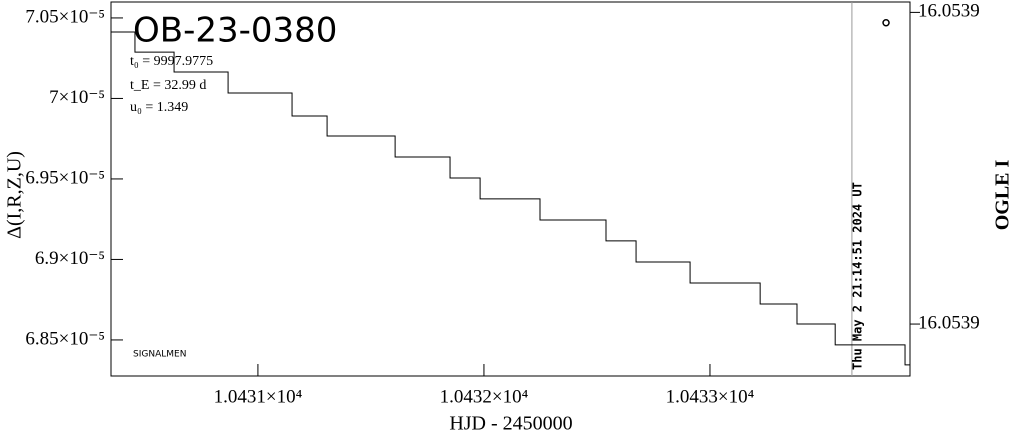 The image size is (1014, 434). Describe the element at coordinates (886, 23) in the screenshot. I see `data-point` at that location.